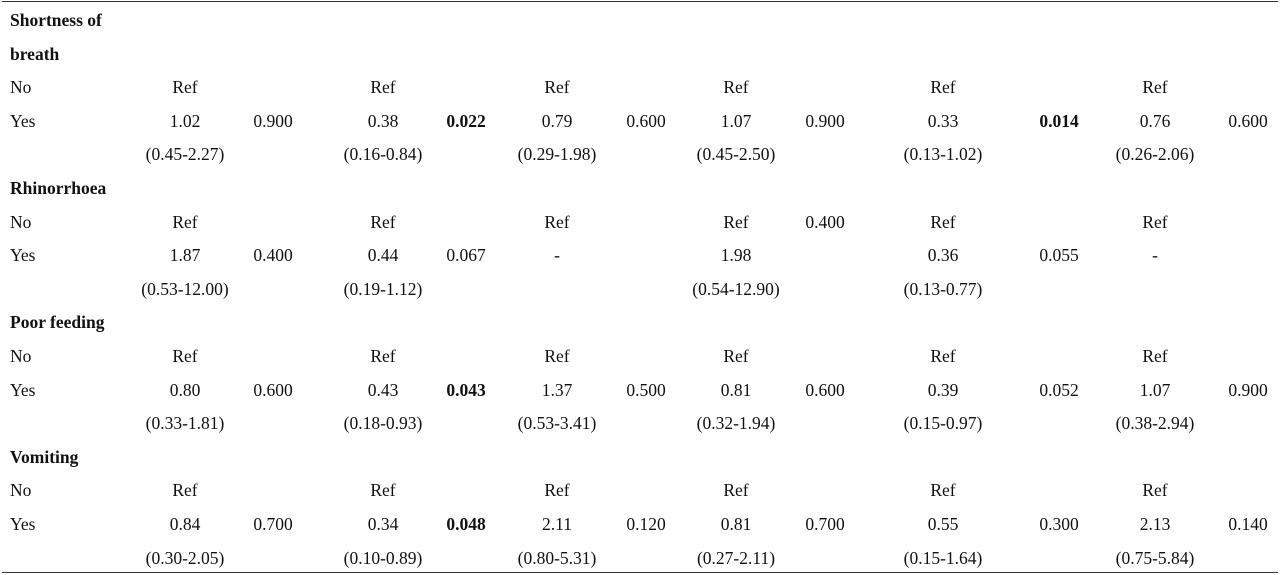 This screenshot has height=575, width=1280. Describe the element at coordinates (383, 389) in the screenshot. I see `odds-ratio-cell: 0.43` at that location.